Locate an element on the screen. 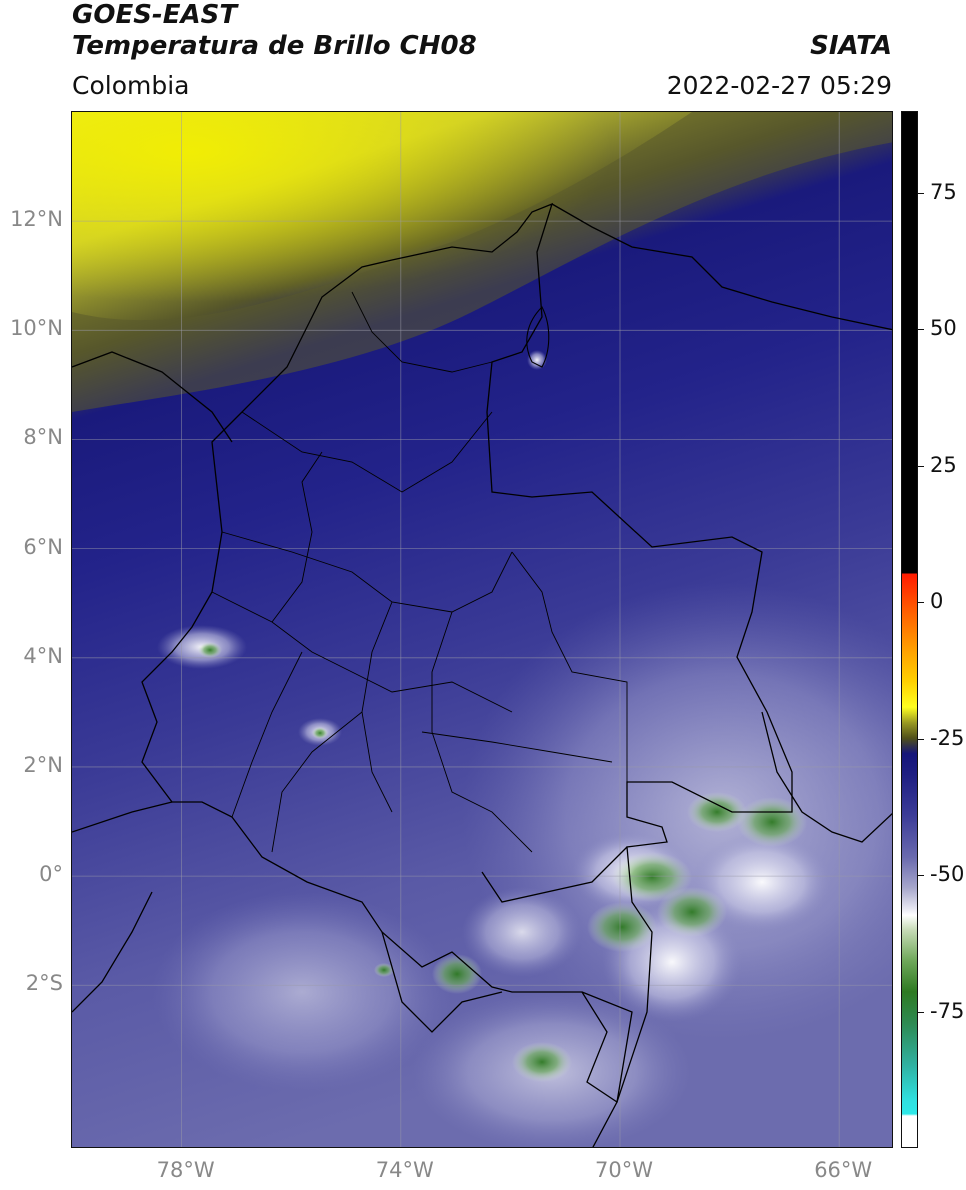 This screenshot has width=966, height=1190. latitude-tick-label: 6°N is located at coordinates (43, 546).